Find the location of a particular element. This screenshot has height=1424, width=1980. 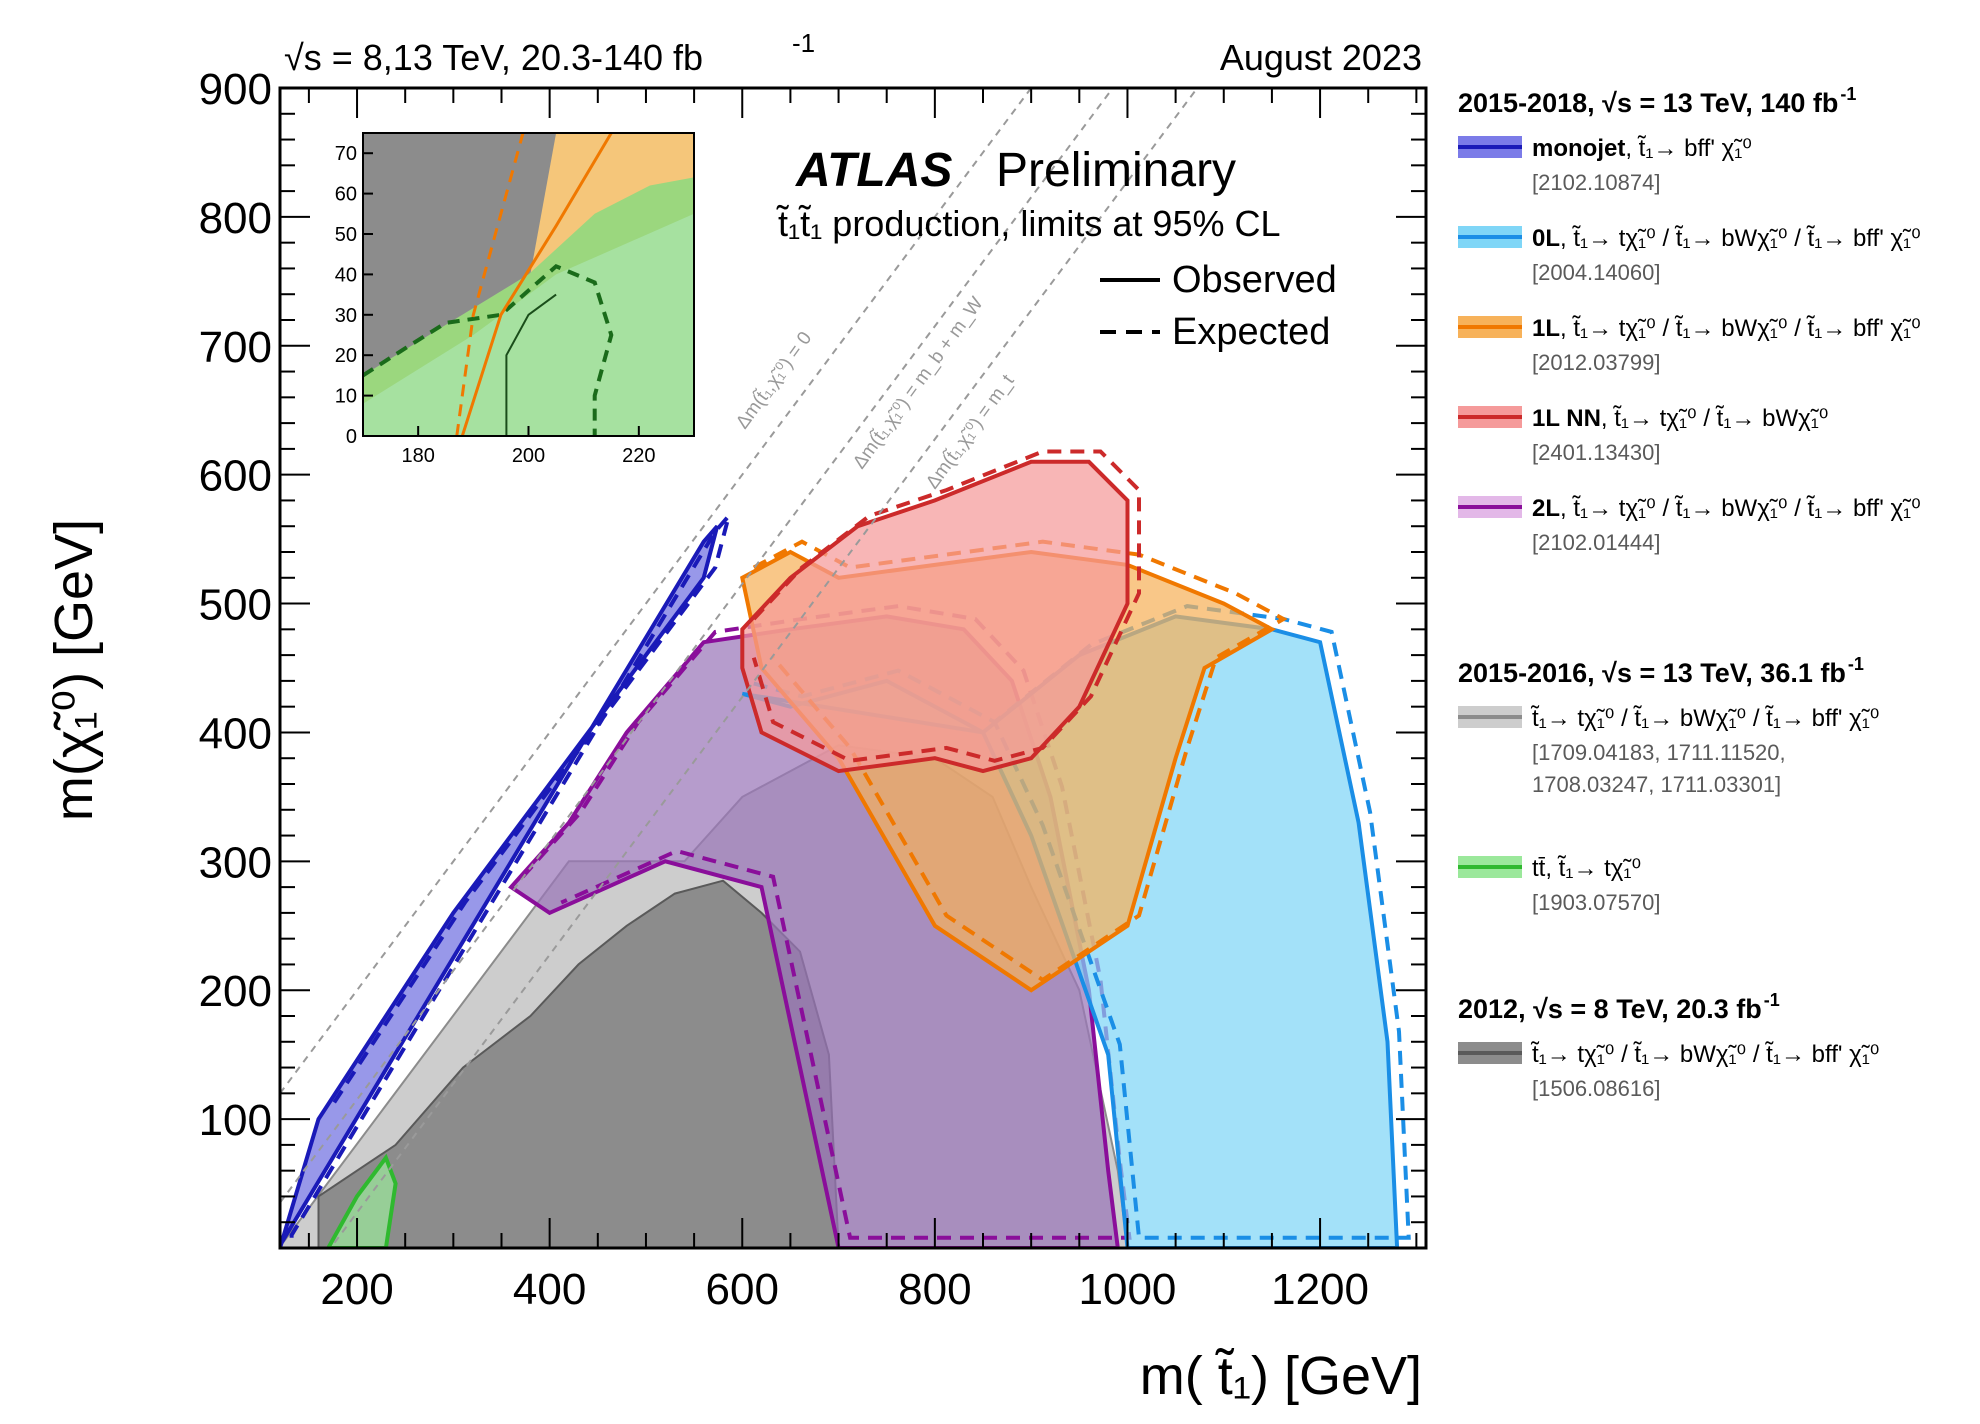

legend-heading-1: 2015-2016, √s = 13 TeV, 36.1 fb is located at coordinates (1652, 673).